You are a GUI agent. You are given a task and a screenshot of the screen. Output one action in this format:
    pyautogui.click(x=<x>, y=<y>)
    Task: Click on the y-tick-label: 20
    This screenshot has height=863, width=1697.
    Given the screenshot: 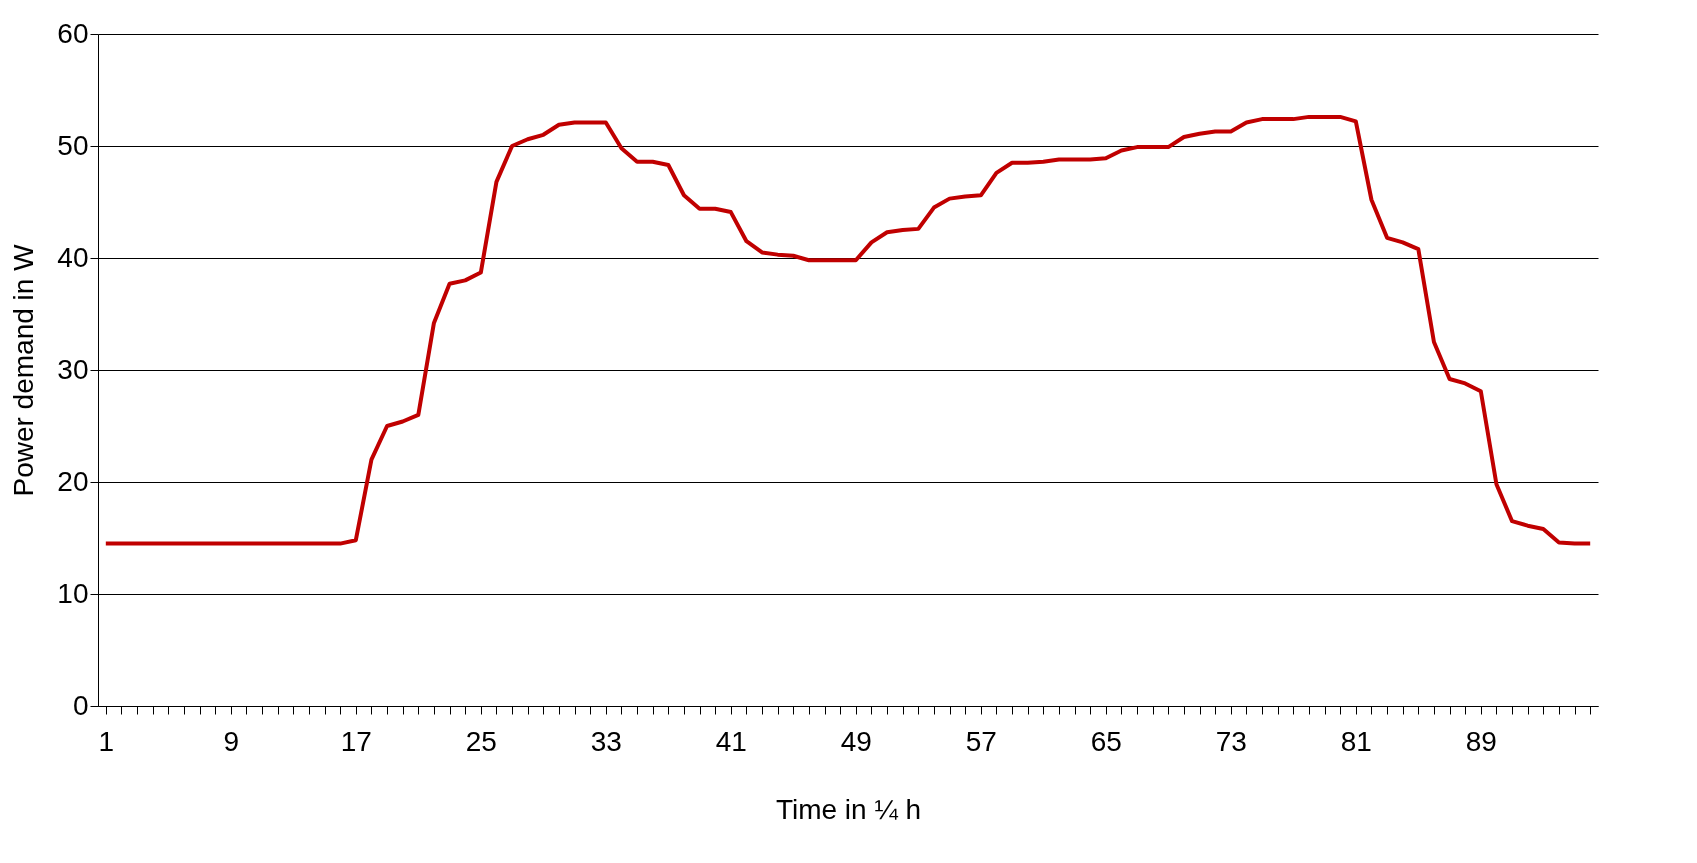 What is the action you would take?
    pyautogui.click(x=73, y=481)
    